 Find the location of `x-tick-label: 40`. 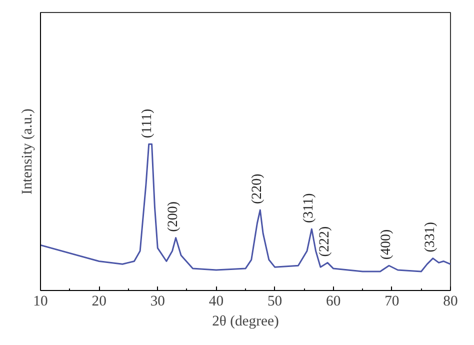

x-tick-label: 40 is located at coordinates (216, 302).